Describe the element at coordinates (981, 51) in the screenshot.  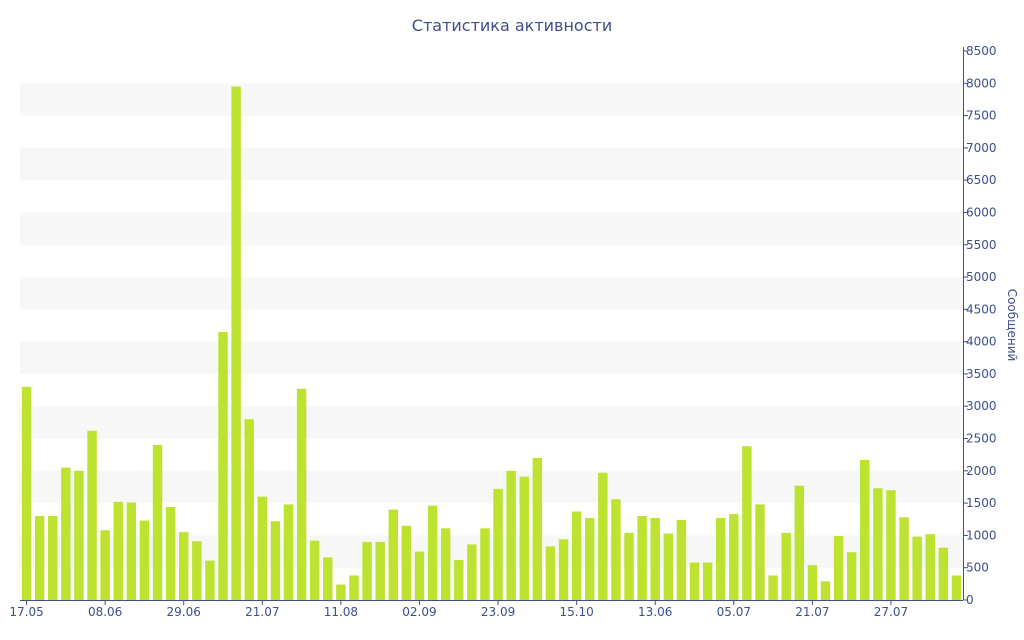
I see `y-tick-label: 8500` at that location.